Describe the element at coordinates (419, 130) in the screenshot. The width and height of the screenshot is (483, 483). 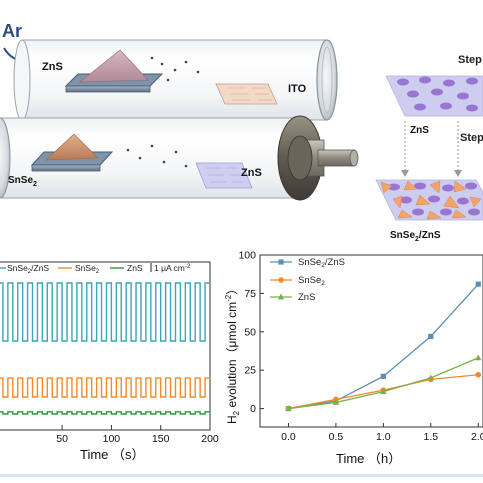
I see `zns-intermediate-label: ZnS` at that location.